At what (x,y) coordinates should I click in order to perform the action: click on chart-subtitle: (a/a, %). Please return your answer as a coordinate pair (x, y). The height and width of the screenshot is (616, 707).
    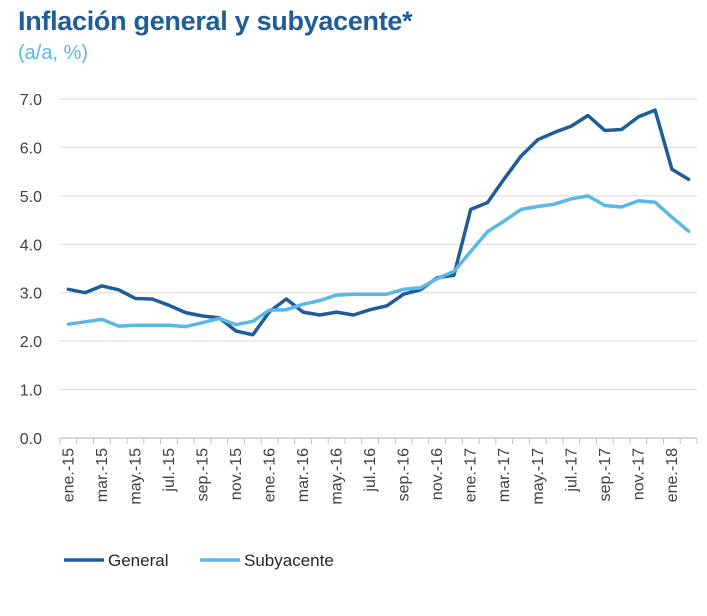
    Looking at the image, I should click on (53, 53).